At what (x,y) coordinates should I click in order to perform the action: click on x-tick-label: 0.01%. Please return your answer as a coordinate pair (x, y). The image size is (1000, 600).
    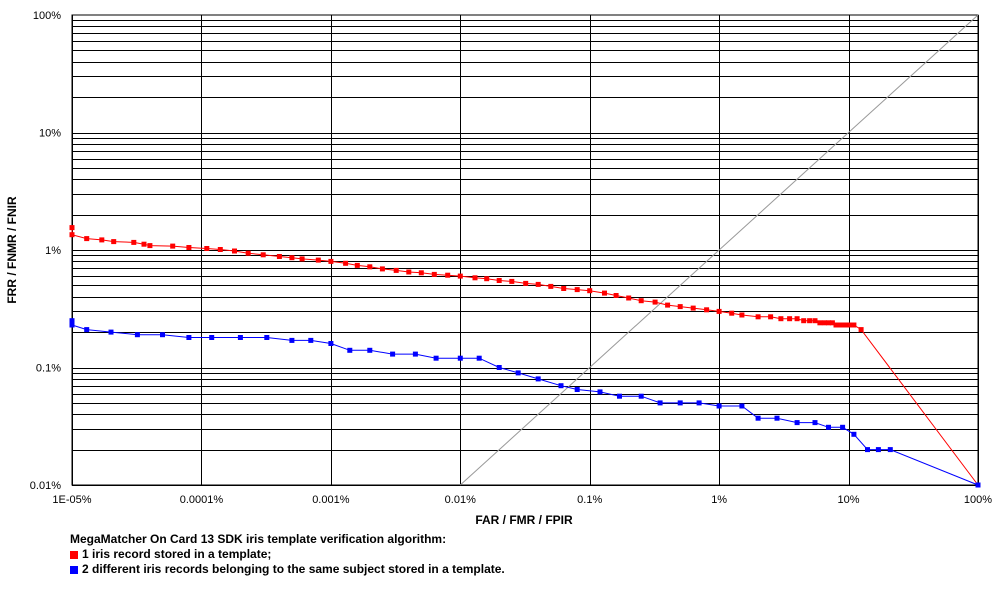
    Looking at the image, I should click on (460, 500).